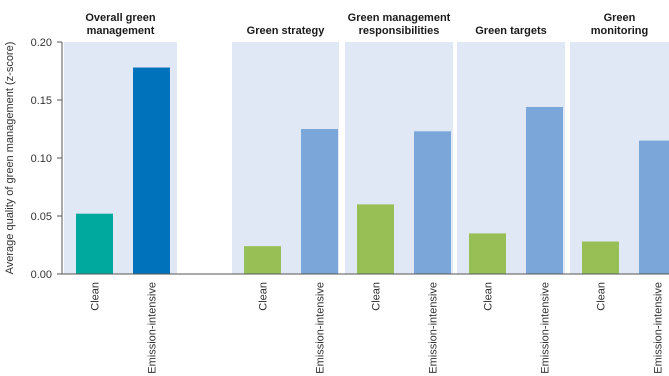  I want to click on panel-title: Green strategy, so click(286, 31).